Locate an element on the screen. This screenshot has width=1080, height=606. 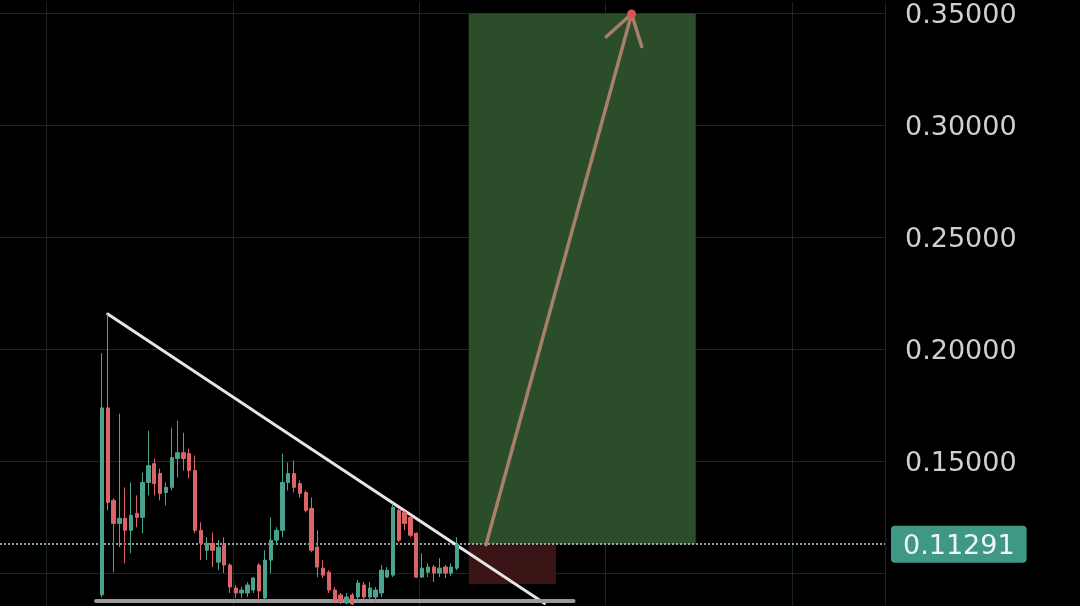
y-tick-label: 0.30000 is located at coordinates (961, 125).